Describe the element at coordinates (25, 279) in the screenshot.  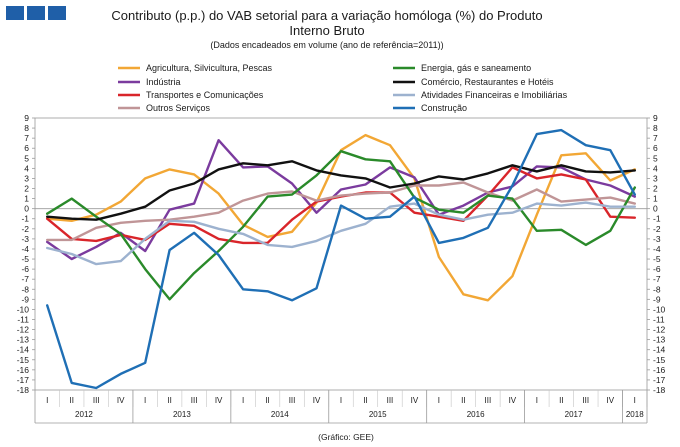
I see `y-tick-label-left: -7` at that location.